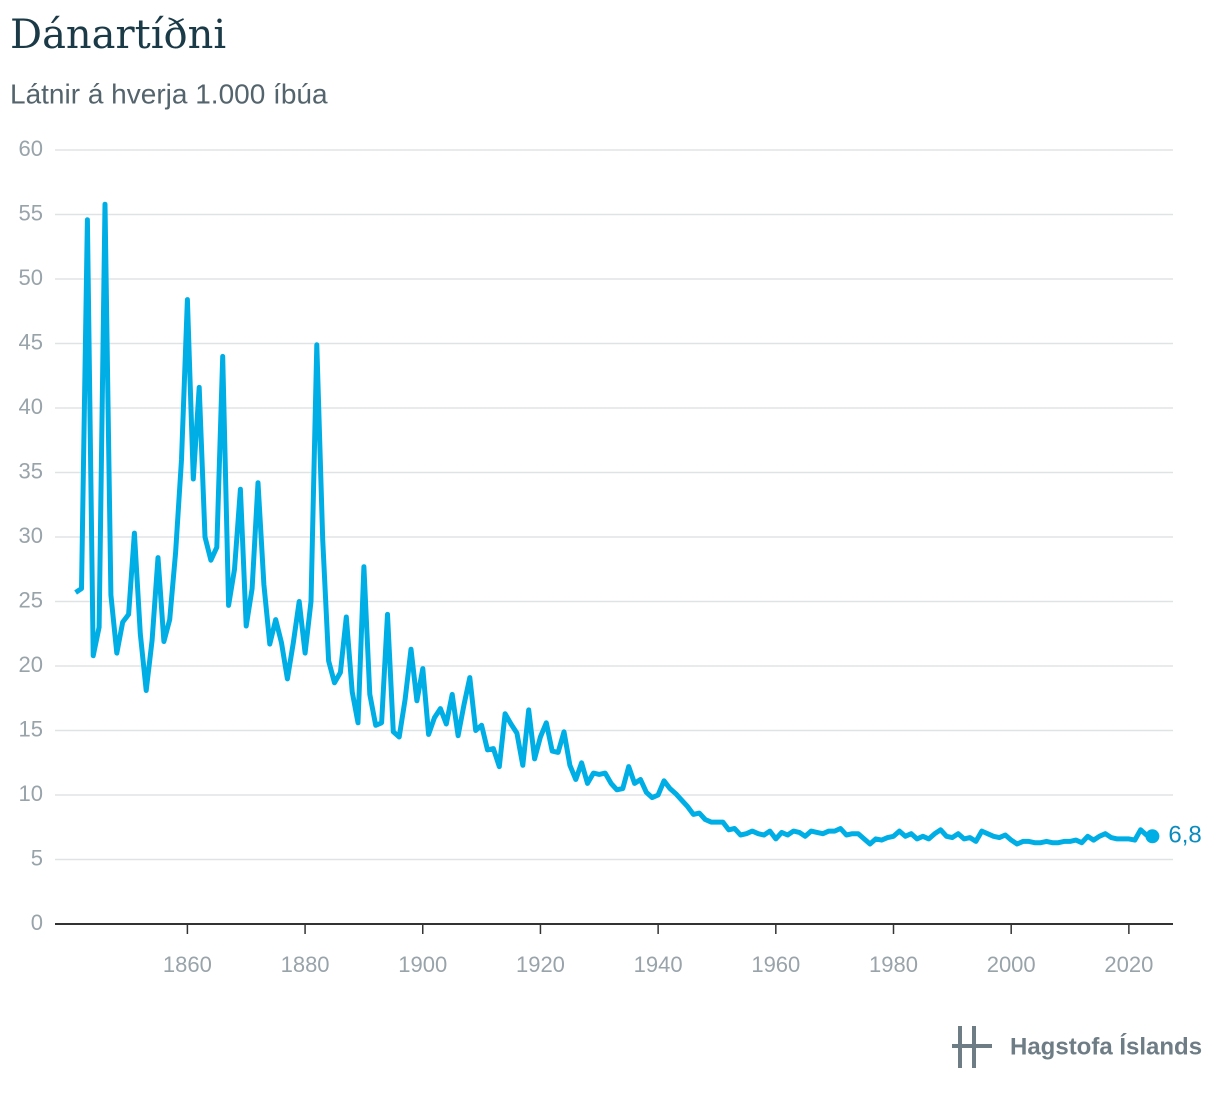 The height and width of the screenshot is (1100, 1220). Describe the element at coordinates (31, 728) in the screenshot. I see `y-tick-label: 15` at that location.